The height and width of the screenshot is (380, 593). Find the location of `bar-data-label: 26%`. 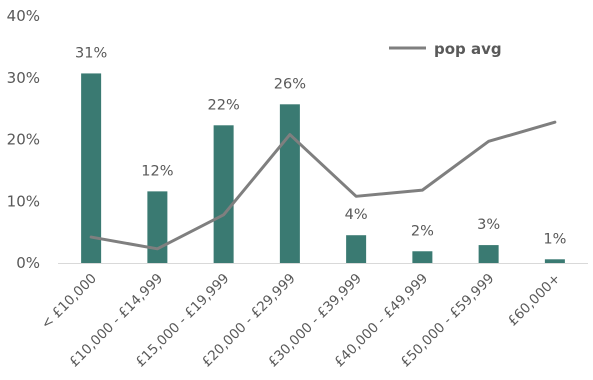

bar-data-label: 26% is located at coordinates (290, 84).